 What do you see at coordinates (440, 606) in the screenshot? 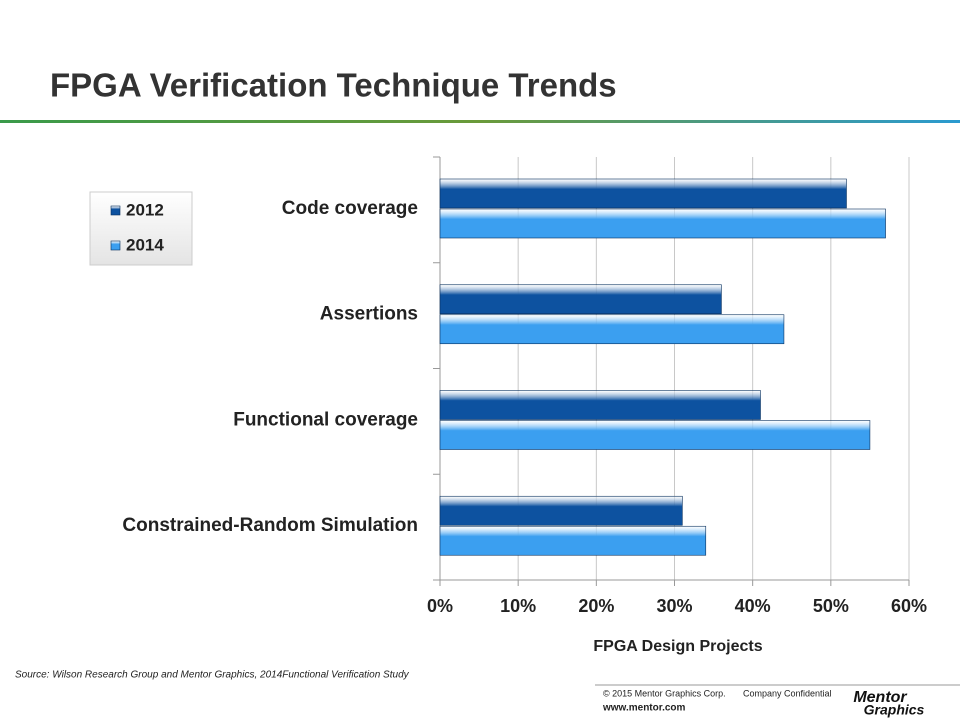
I see `x-tick-label: 0%` at bounding box center [440, 606].